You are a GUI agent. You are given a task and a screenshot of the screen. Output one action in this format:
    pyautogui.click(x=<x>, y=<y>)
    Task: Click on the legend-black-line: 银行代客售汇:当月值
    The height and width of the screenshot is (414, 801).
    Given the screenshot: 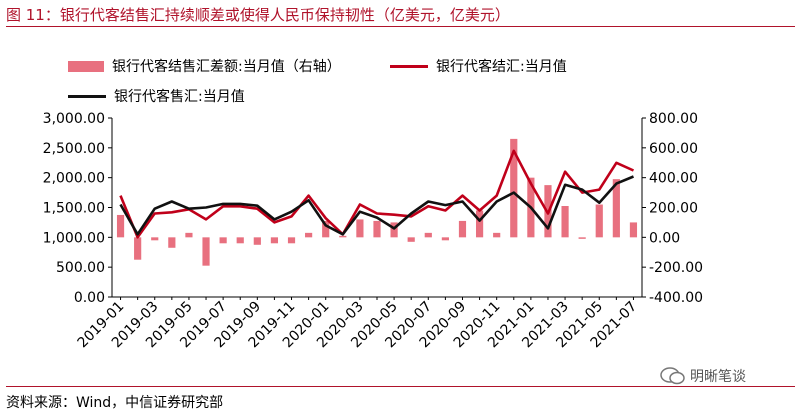 What is the action you would take?
    pyautogui.click(x=156, y=96)
    